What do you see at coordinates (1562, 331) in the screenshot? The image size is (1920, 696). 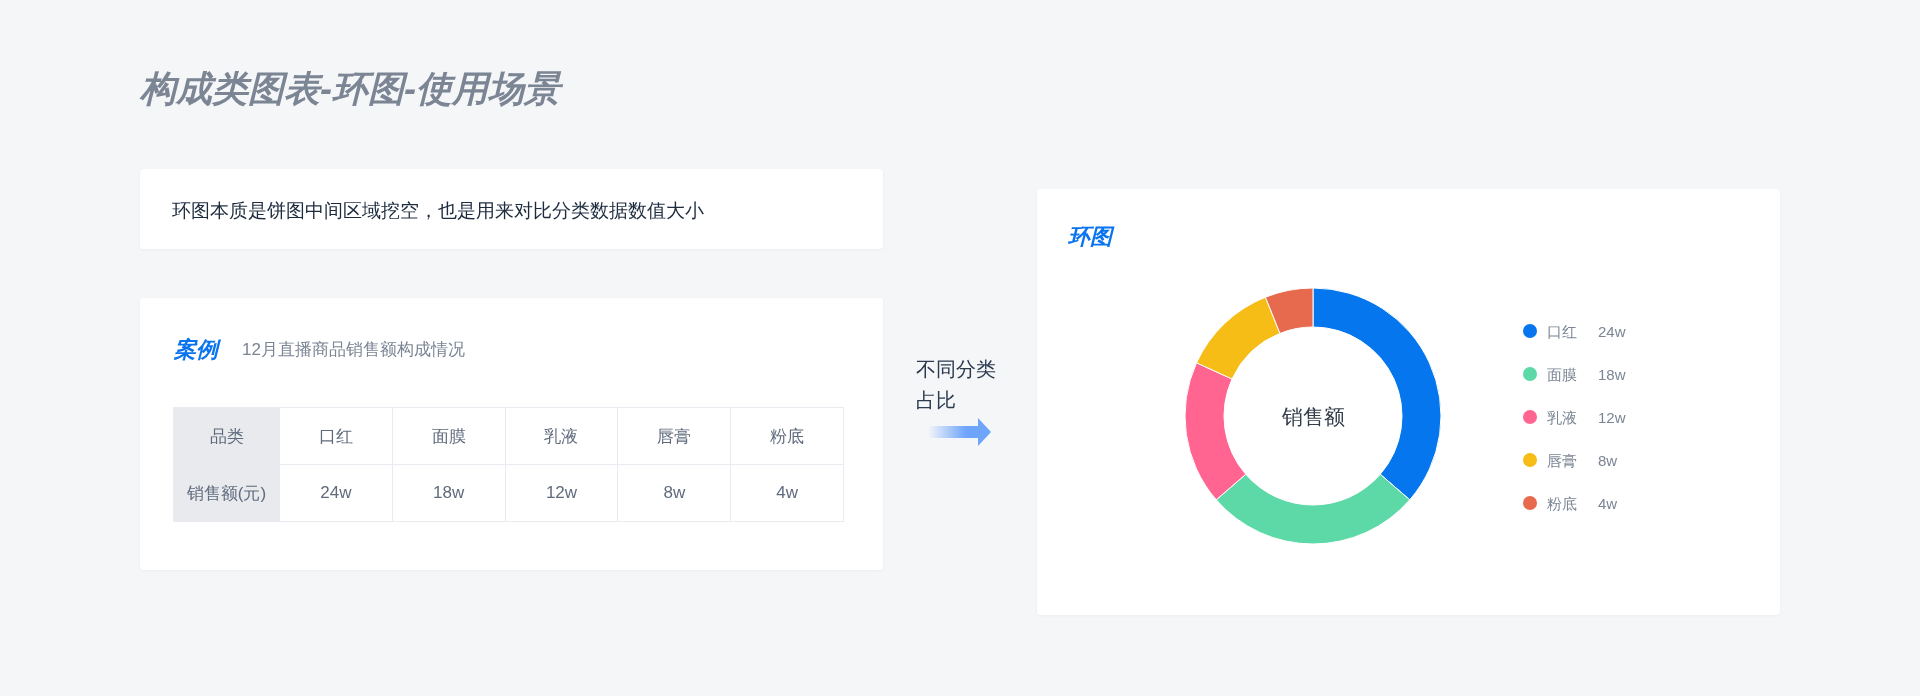 I see `legend-label: 口红` at bounding box center [1562, 331].